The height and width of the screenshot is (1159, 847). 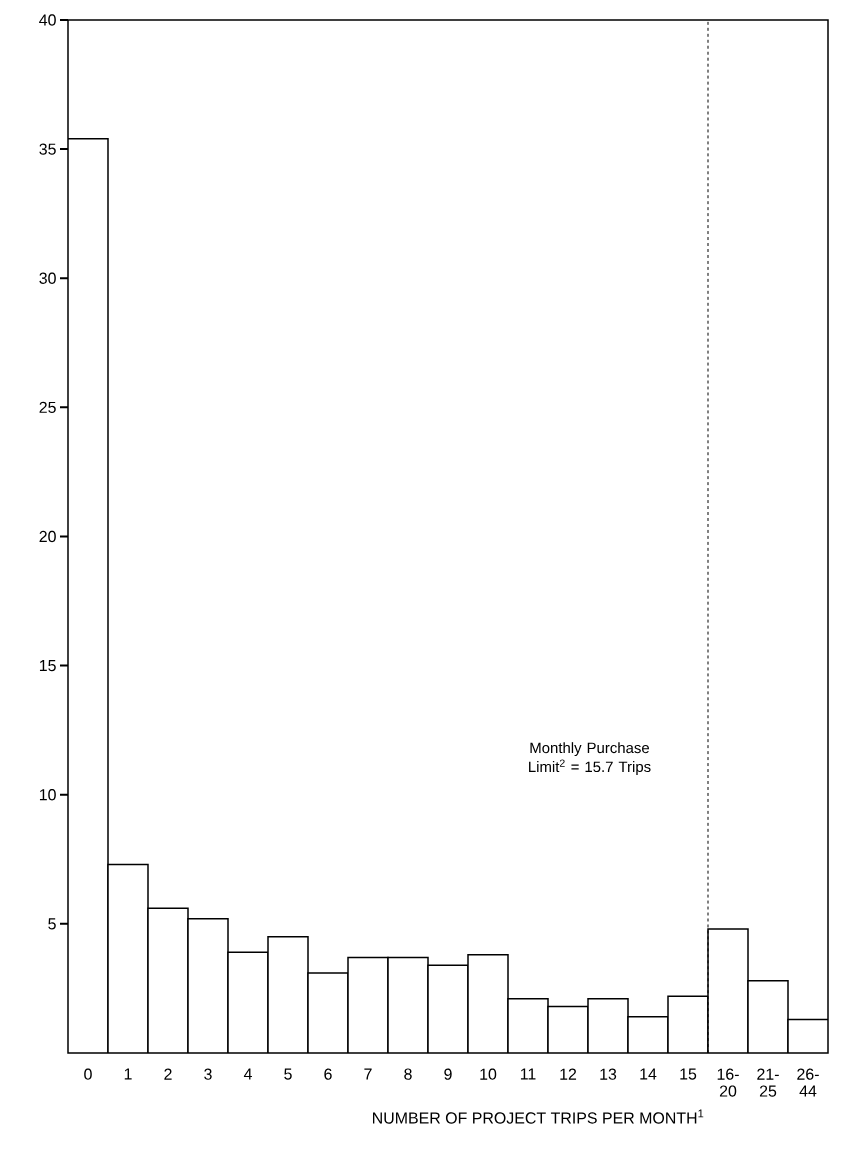 I want to click on x-tick-label: 13, so click(x=608, y=1074).